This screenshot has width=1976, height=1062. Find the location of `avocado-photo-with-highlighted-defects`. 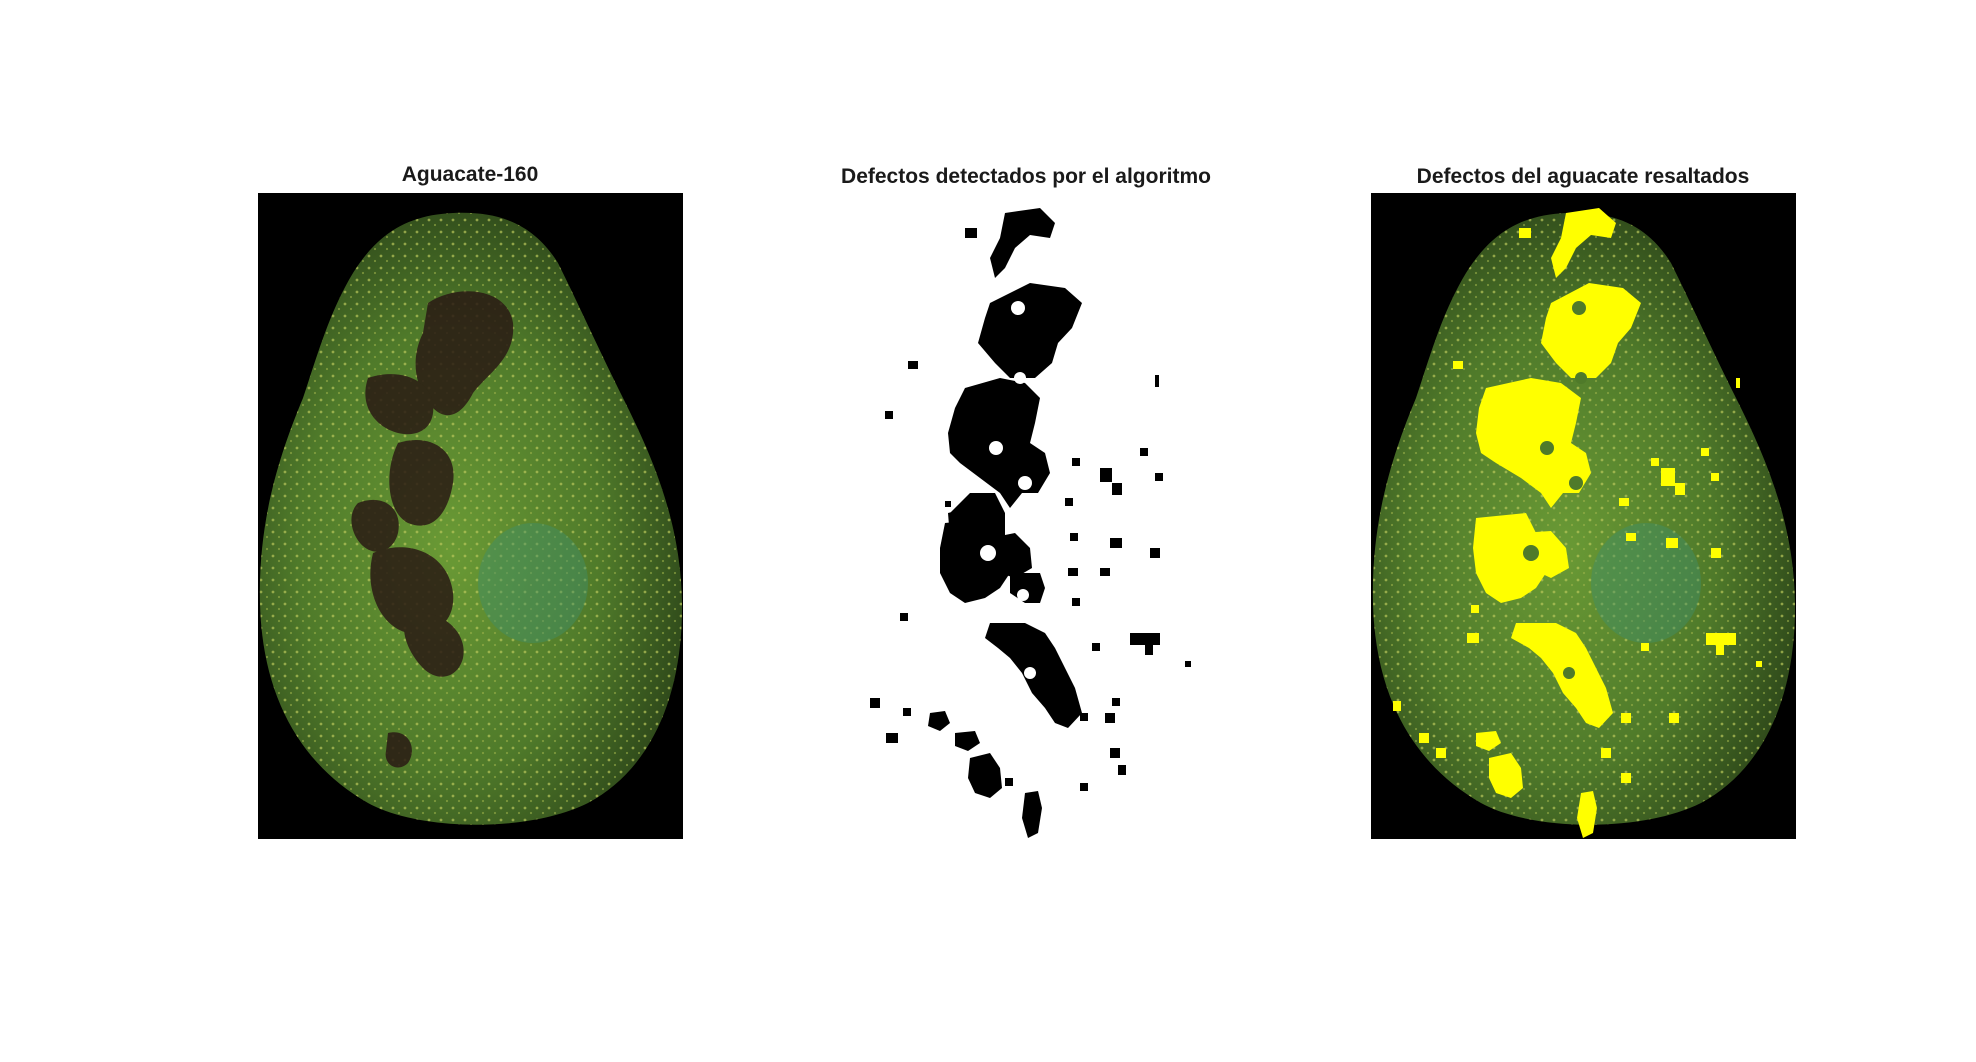

avocado-photo-with-highlighted-defects is located at coordinates (1583, 516).